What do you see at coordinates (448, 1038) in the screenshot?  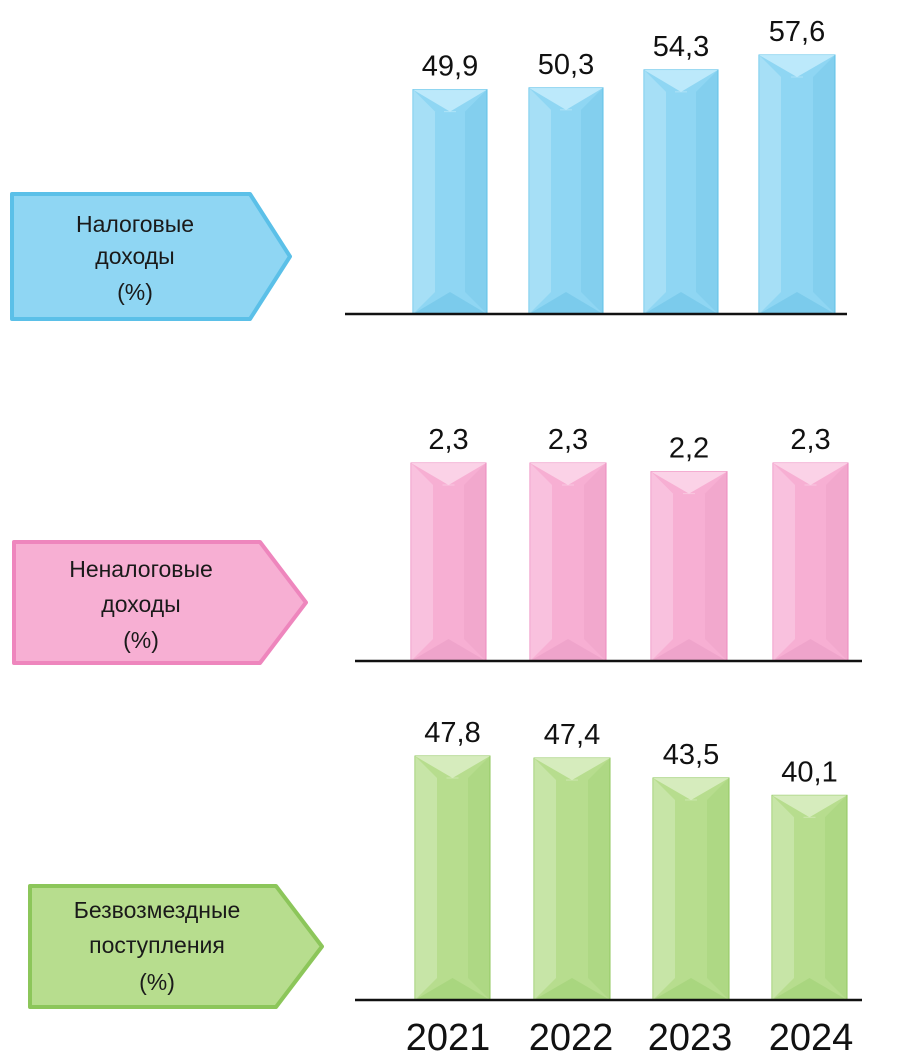 I see `x-tick-label: 2021` at bounding box center [448, 1038].